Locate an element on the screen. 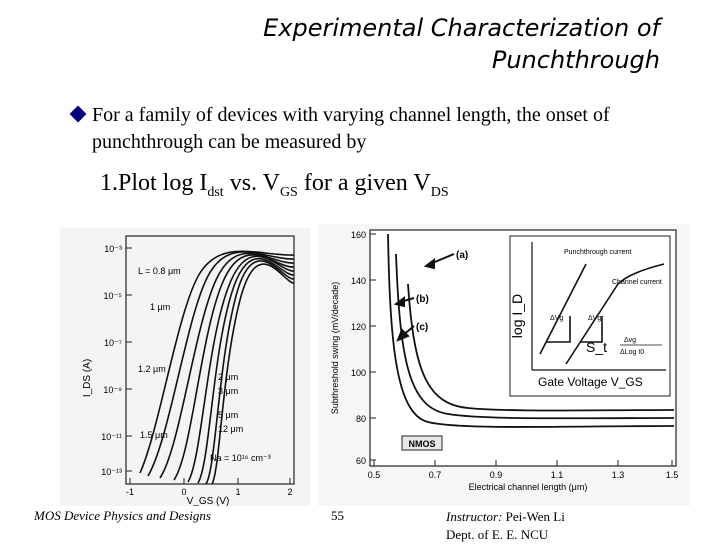 This screenshot has width=720, height=544. footer-instructor-line: Instructor: Pei-Wen Li is located at coordinates (505, 517).